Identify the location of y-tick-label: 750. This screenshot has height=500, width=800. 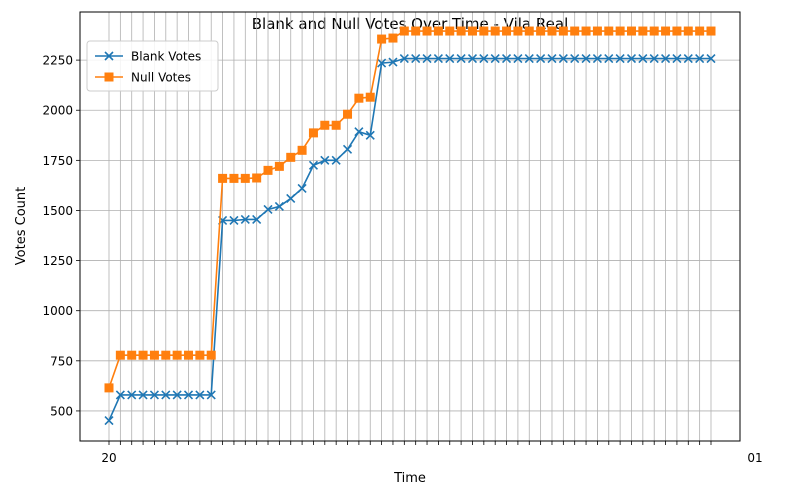
(61, 361).